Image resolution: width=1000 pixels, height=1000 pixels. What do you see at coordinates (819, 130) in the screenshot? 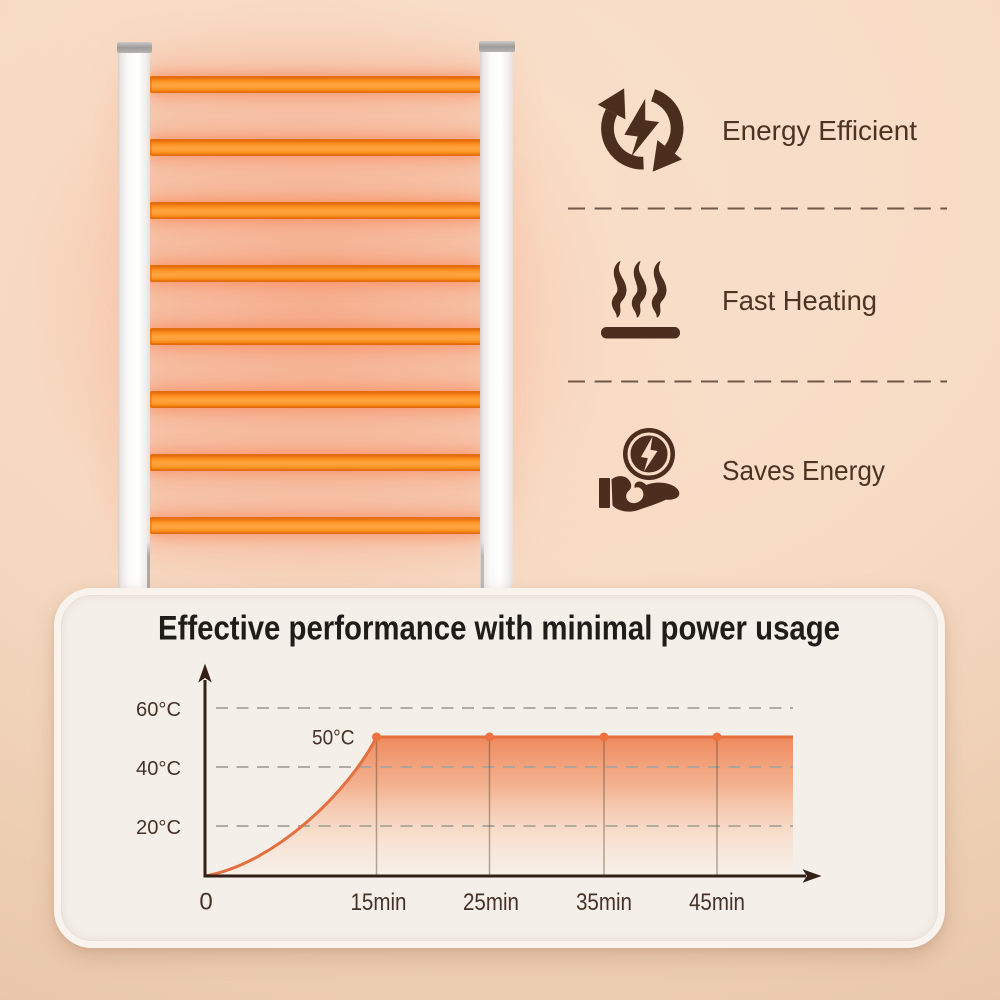
I see `svg-text: Energy Efficient` at bounding box center [819, 130].